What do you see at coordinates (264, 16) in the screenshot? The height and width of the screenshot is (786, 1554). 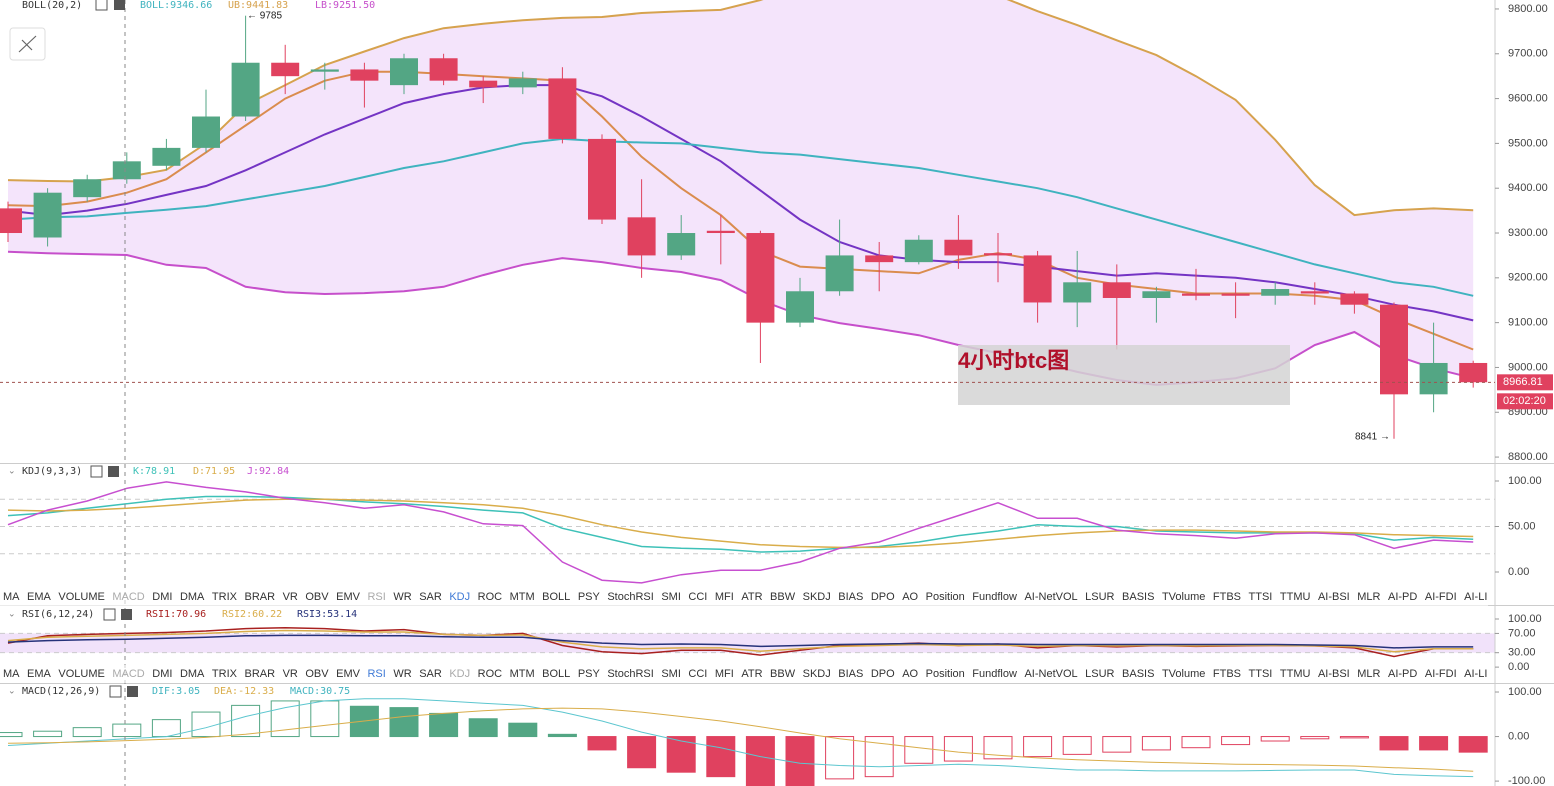 I see `high-label: ← 9785` at bounding box center [264, 16].